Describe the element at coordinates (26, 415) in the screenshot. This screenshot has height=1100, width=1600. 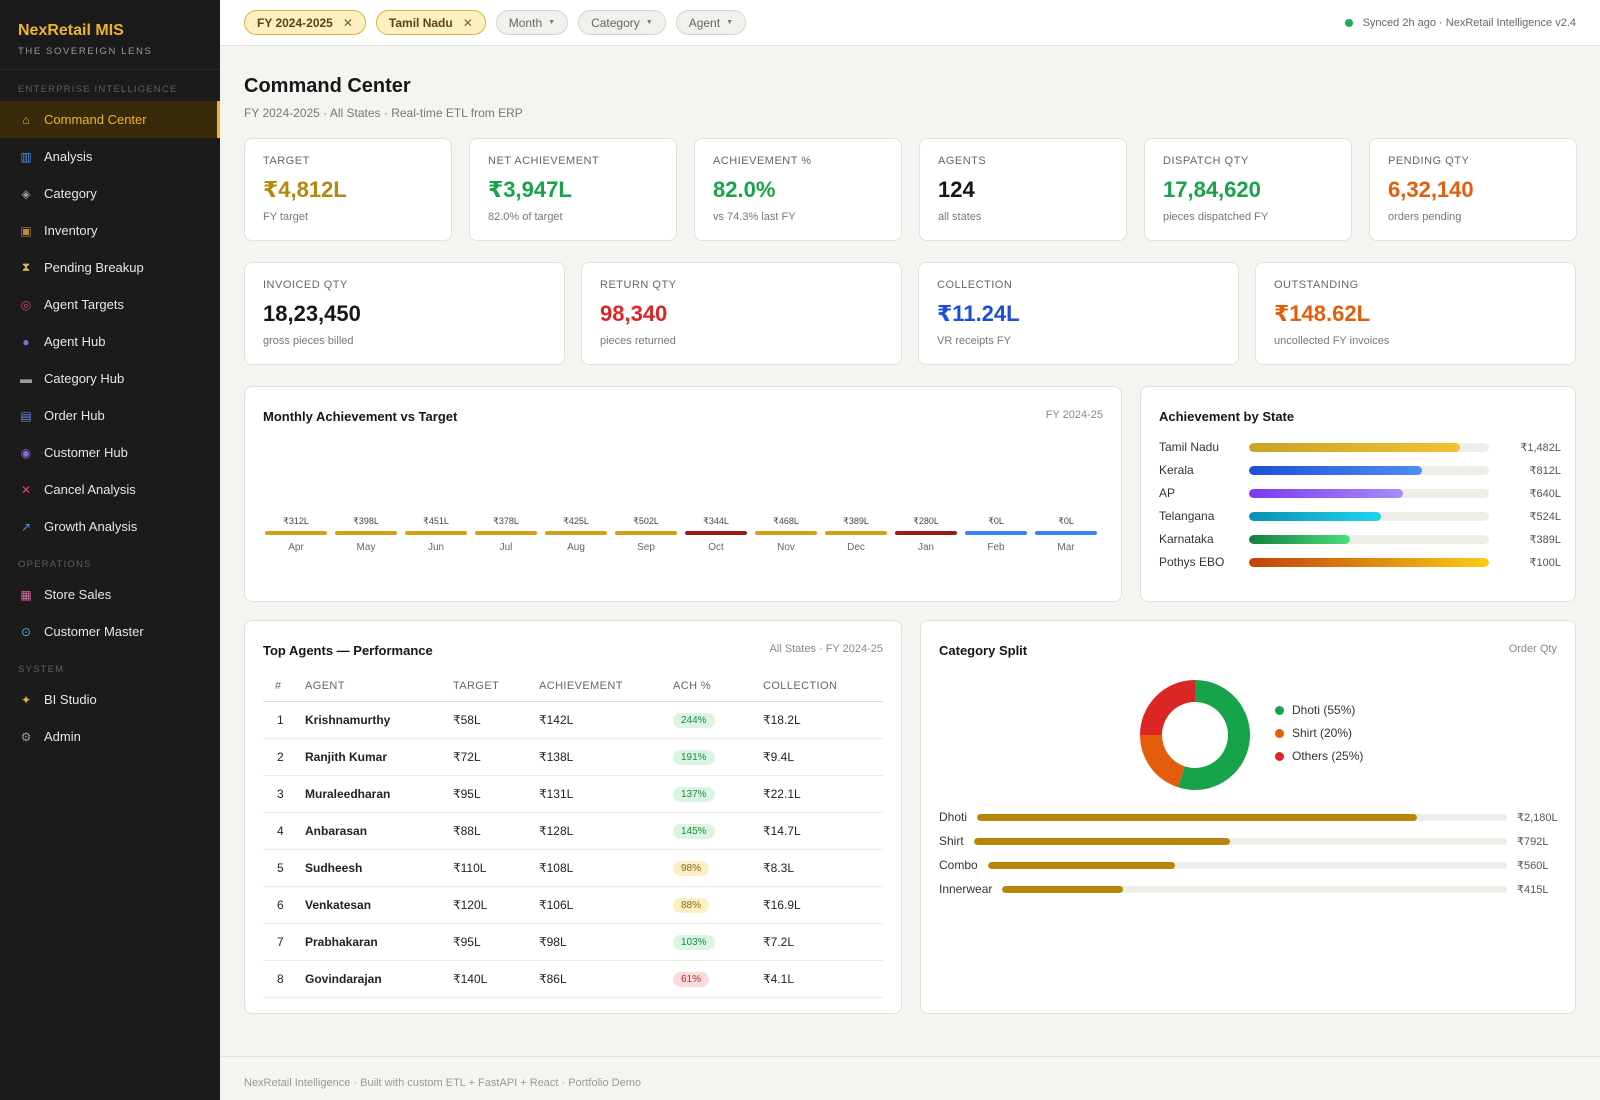
I see `cart-icon: ▤` at that location.